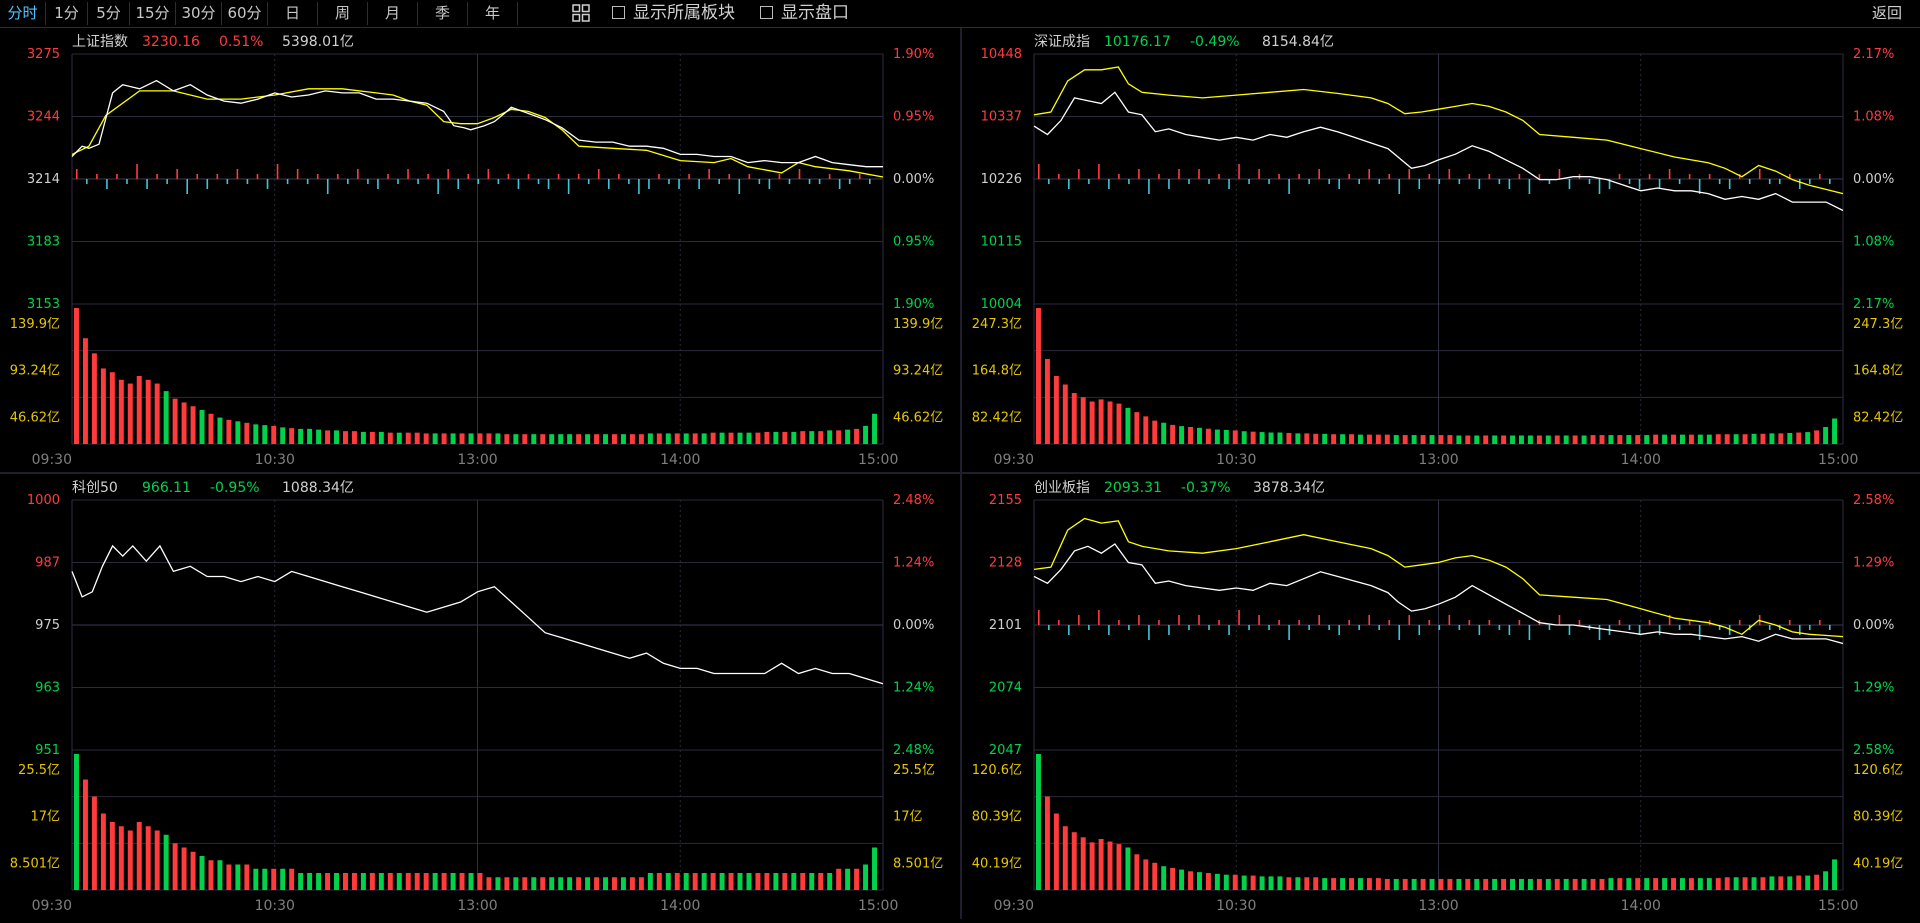 The height and width of the screenshot is (923, 1920). Describe the element at coordinates (493, 13) in the screenshot. I see `period-tab-year: 年` at that location.